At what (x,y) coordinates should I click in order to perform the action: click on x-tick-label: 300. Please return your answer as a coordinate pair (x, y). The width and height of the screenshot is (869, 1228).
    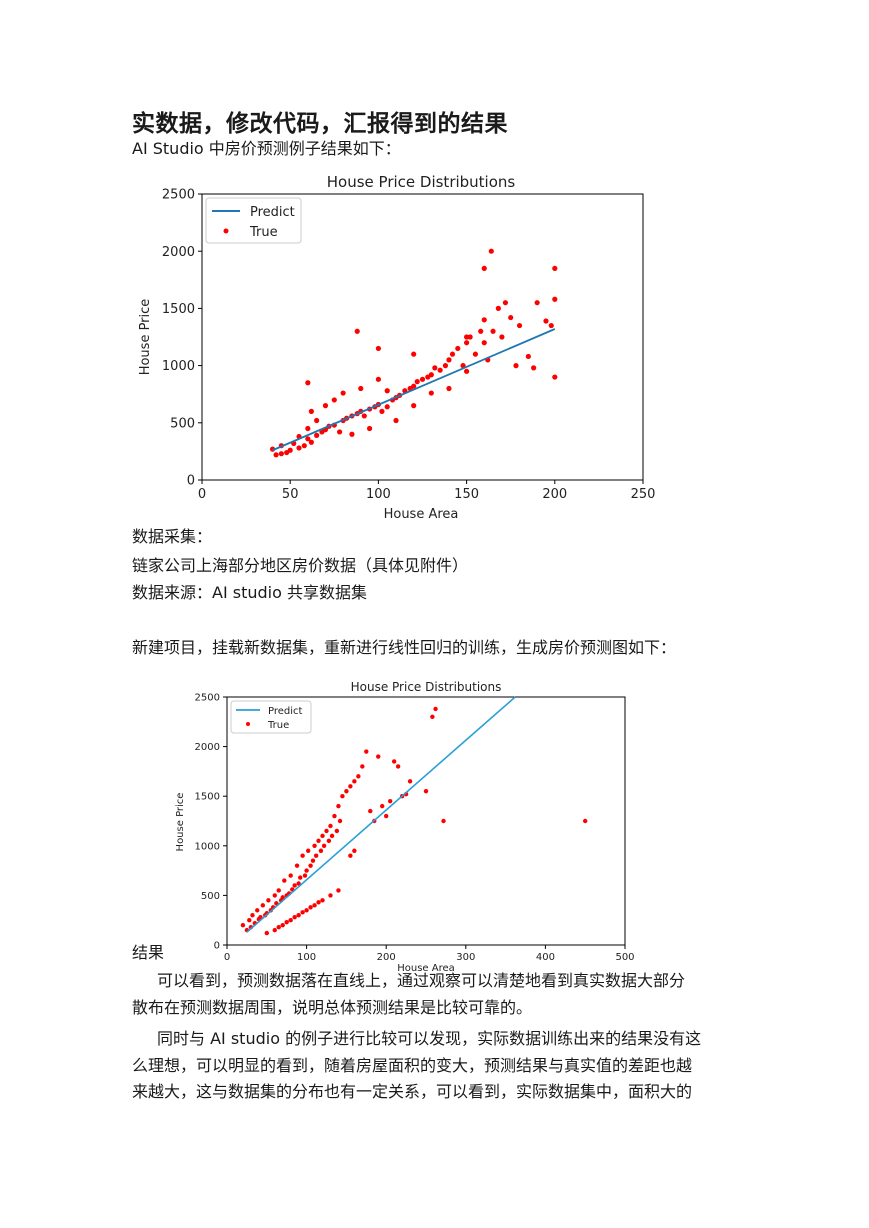
    Looking at the image, I should click on (465, 957).